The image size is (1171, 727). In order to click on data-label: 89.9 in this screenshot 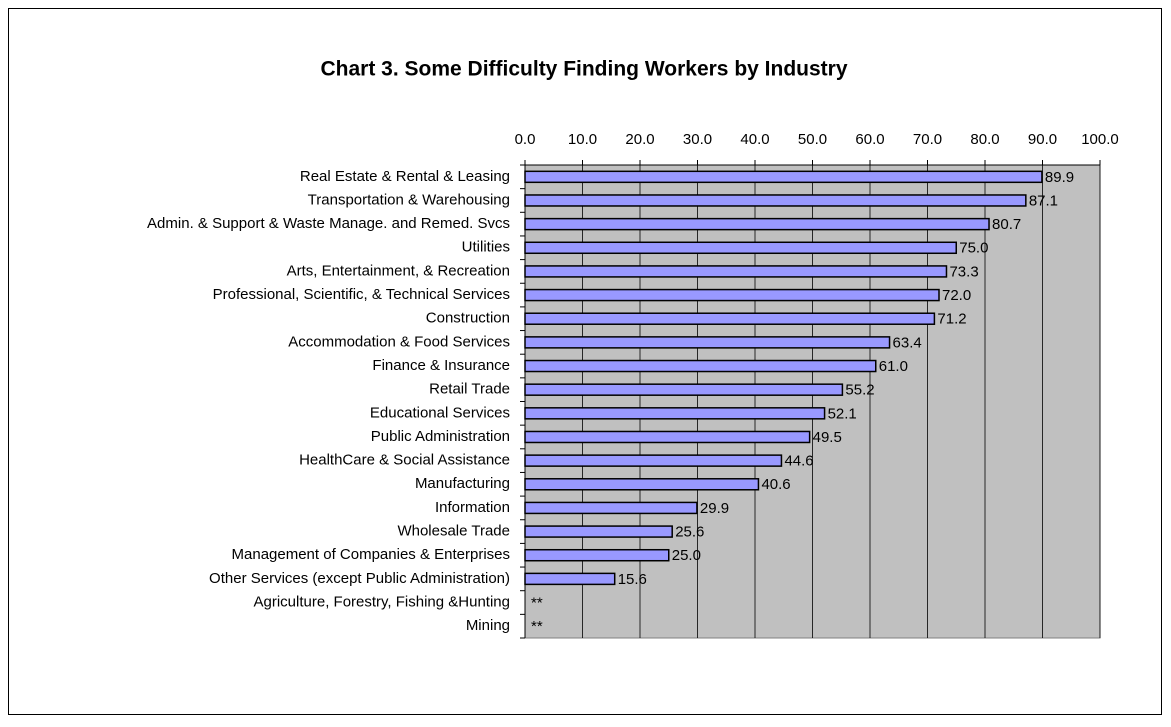, I will do `click(1059, 177)`.